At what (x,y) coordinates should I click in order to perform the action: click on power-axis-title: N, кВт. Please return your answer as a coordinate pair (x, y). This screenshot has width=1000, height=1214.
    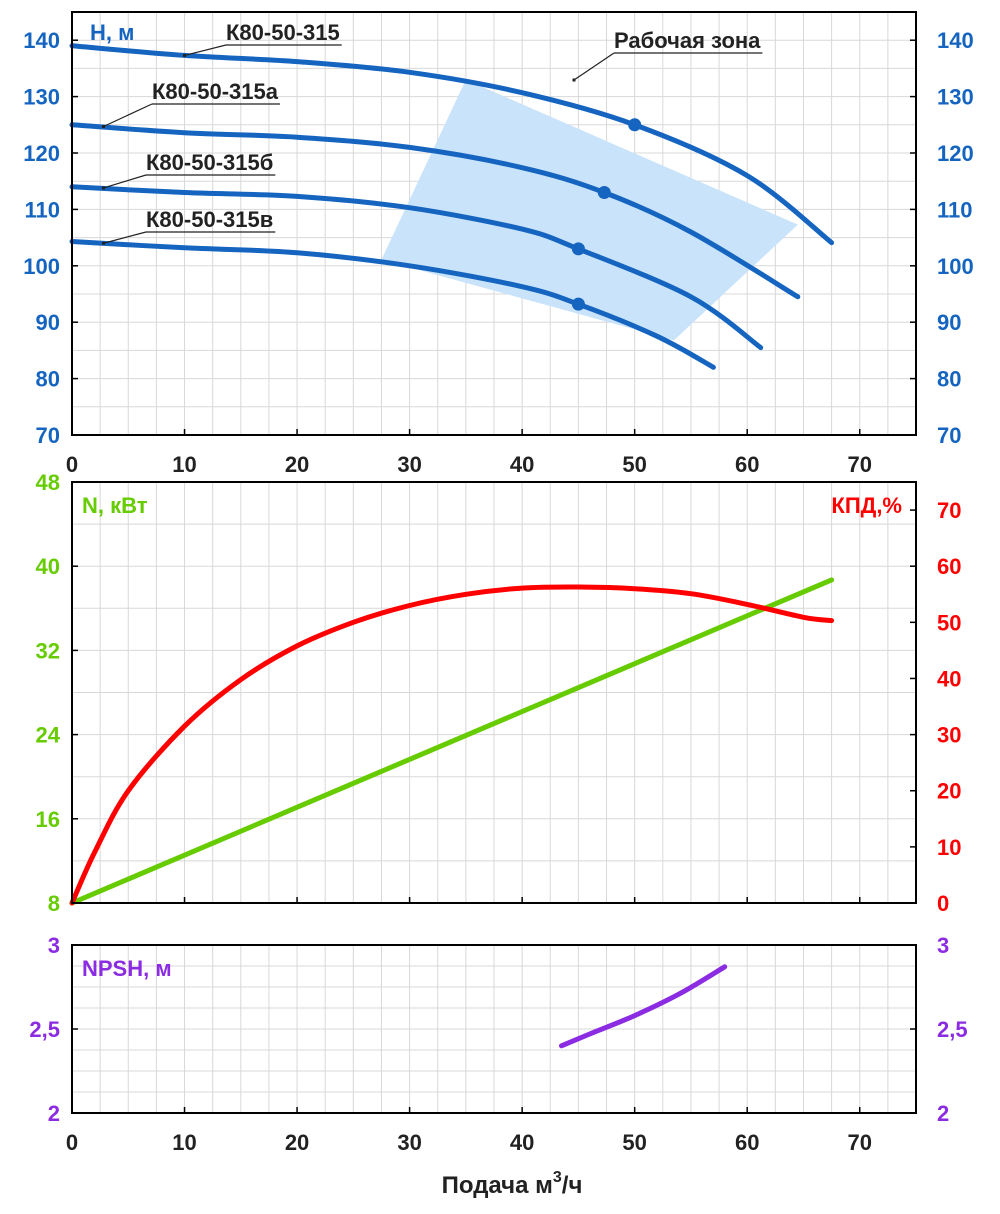
    Looking at the image, I should click on (115, 505).